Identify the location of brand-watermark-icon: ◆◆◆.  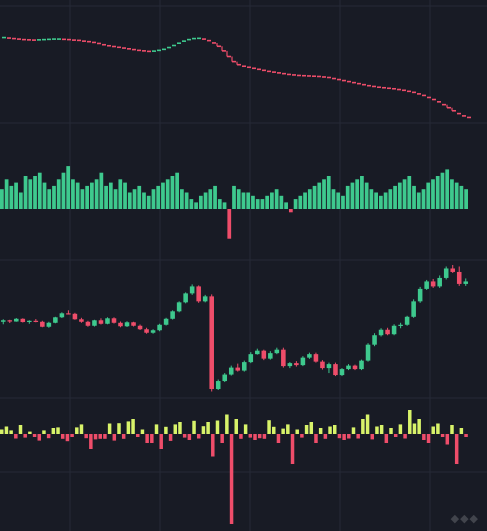
(464, 518).